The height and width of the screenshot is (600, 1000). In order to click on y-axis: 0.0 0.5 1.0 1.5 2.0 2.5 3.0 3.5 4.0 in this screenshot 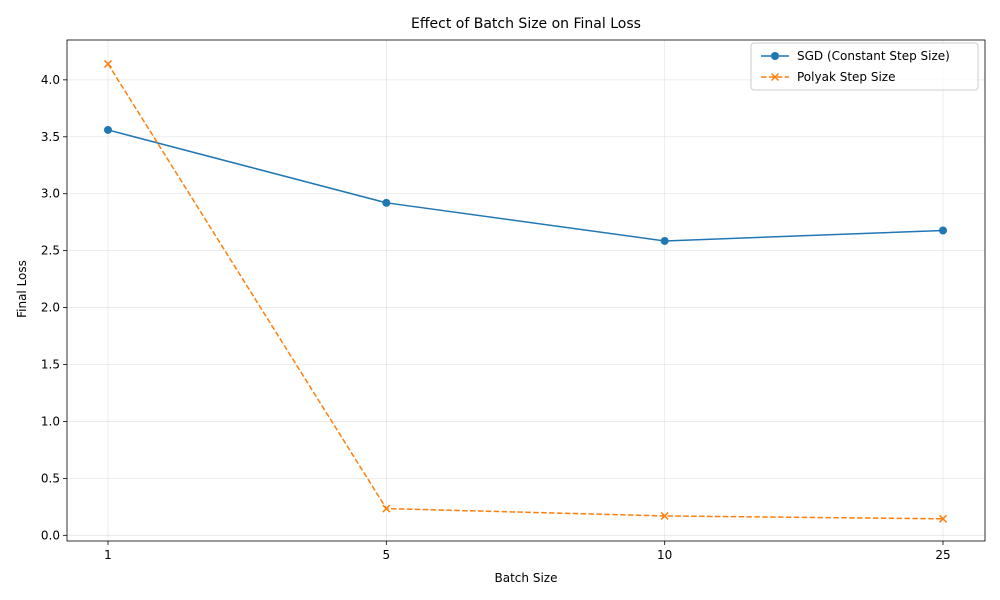, I will do `click(54, 307)`.